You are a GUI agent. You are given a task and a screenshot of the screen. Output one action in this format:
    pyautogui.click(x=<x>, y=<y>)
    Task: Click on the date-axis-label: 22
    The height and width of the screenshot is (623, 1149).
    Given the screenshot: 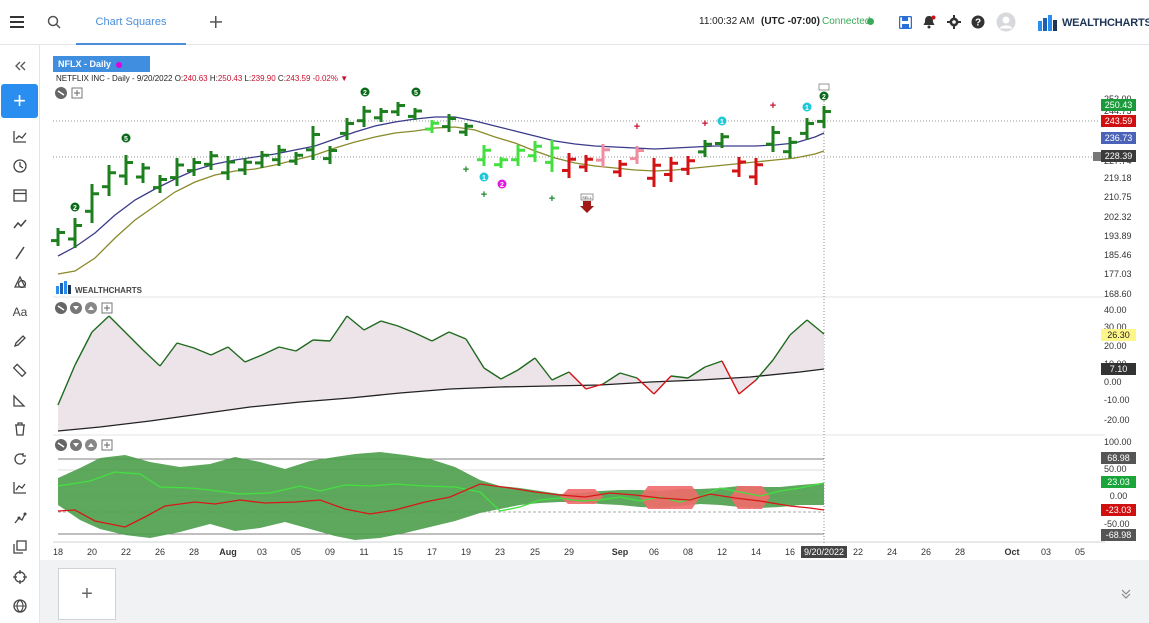 What is the action you would take?
    pyautogui.click(x=126, y=552)
    